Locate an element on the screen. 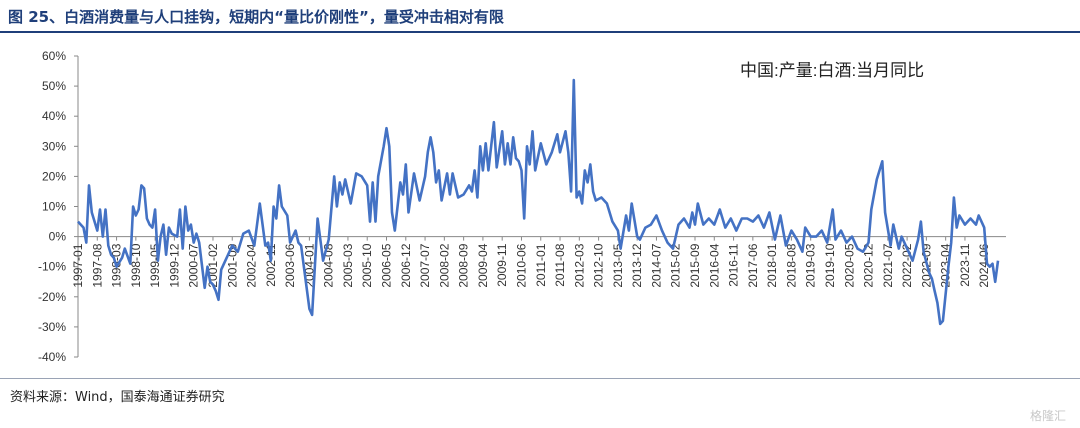 The width and height of the screenshot is (1080, 428). x-tick-label: 2013-12 is located at coordinates (637, 265).